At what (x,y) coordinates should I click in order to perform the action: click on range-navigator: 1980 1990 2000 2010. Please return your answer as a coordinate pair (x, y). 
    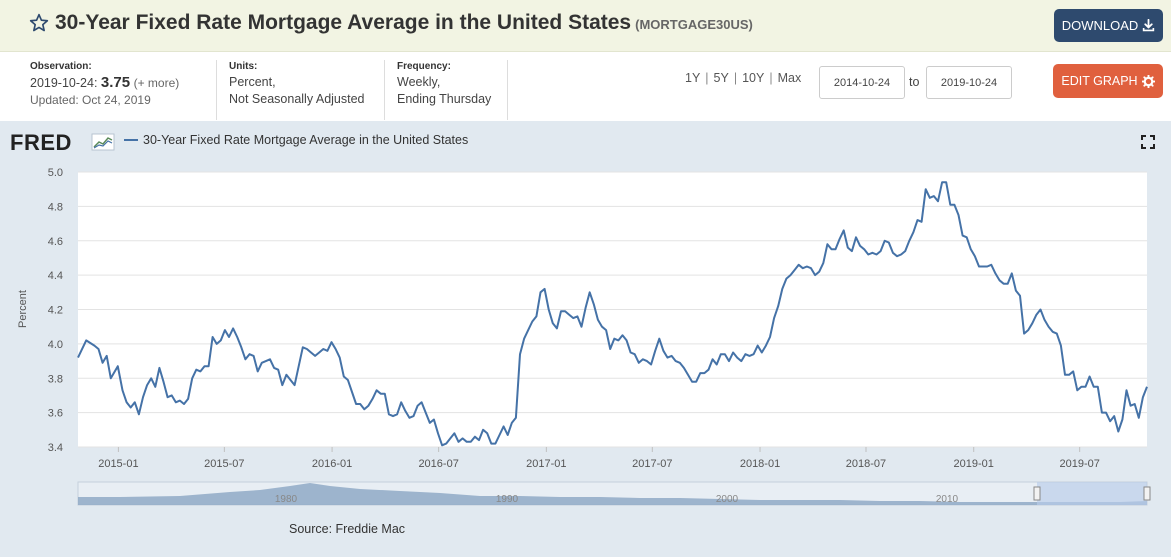
    Looking at the image, I should click on (614, 493).